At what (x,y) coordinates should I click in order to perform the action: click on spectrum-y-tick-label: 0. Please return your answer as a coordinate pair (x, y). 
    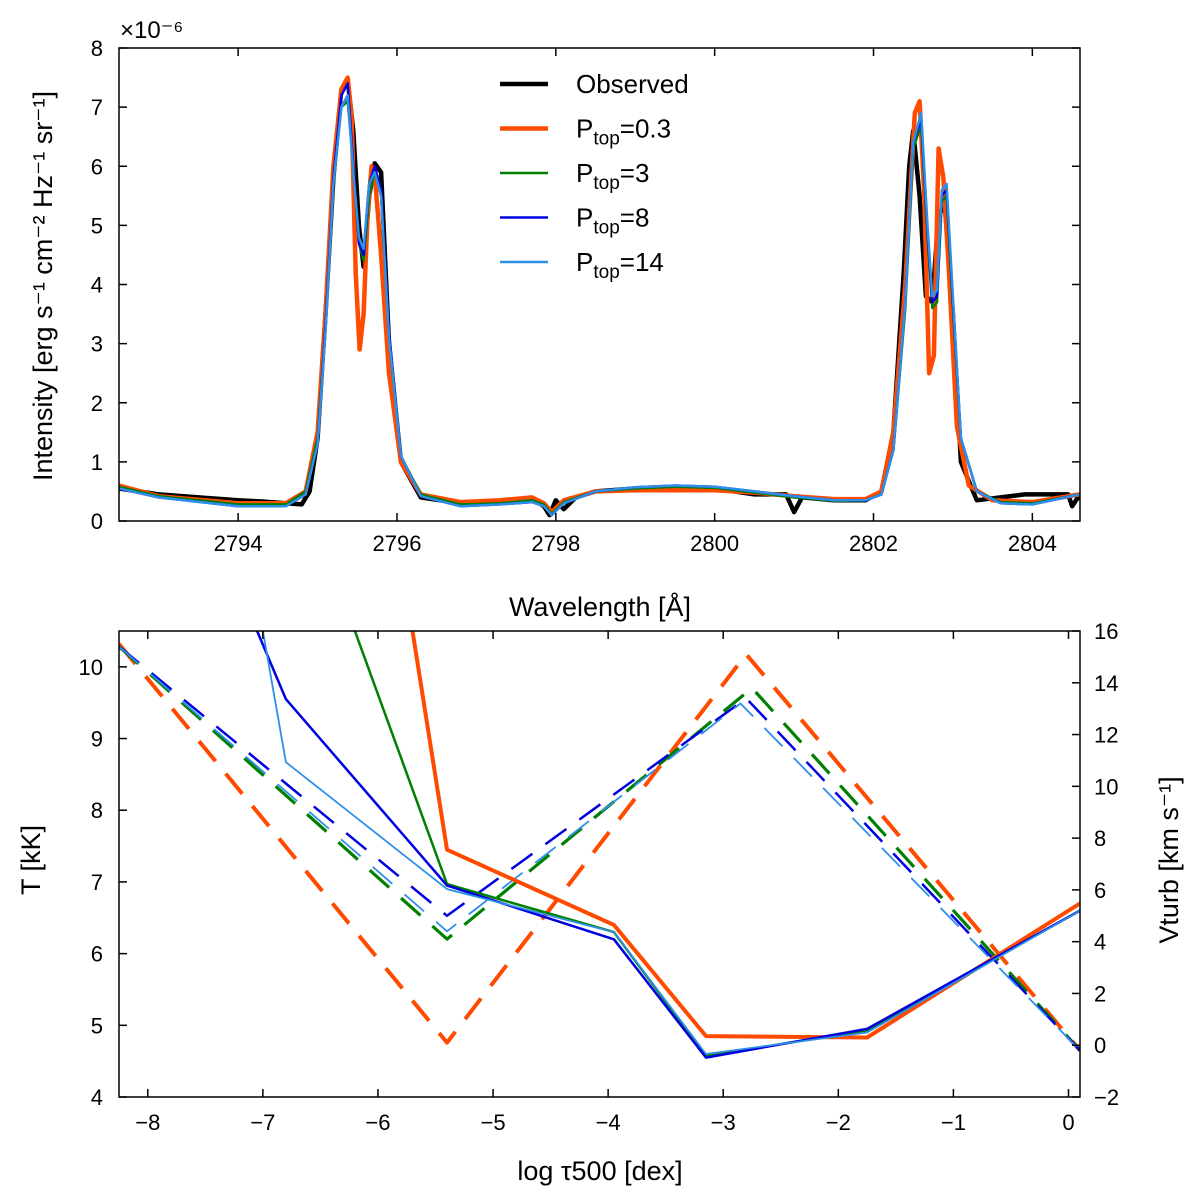
    Looking at the image, I should click on (97, 521).